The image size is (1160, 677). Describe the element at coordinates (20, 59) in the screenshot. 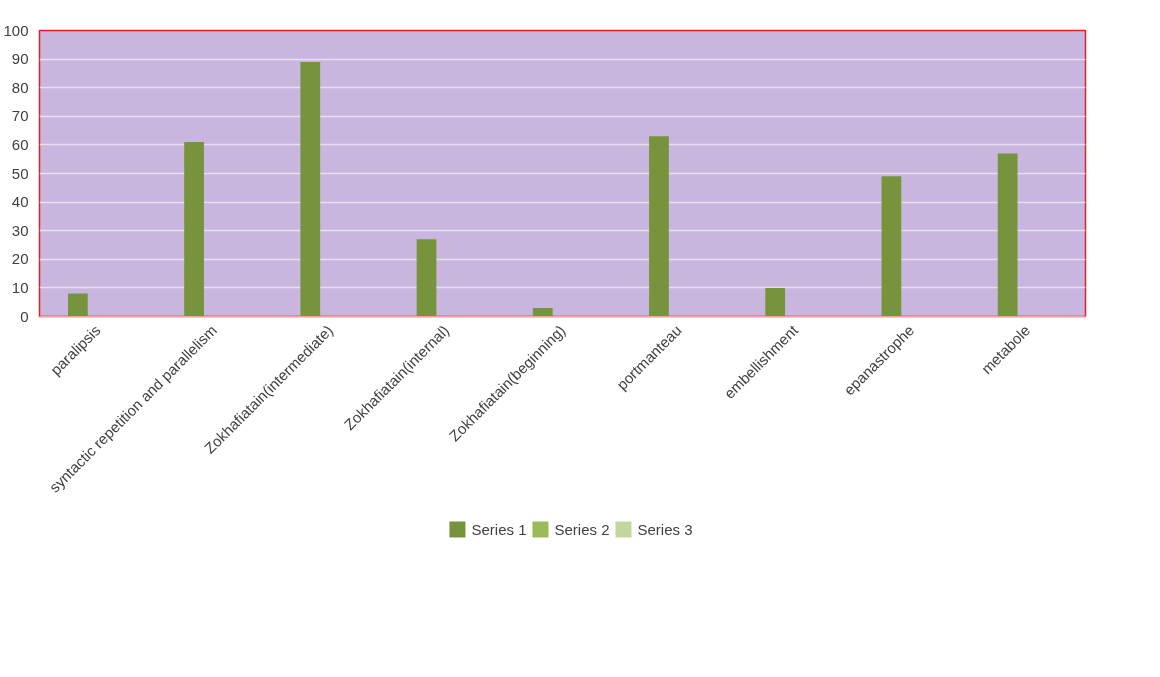

I see `y-tick-label: 90` at that location.